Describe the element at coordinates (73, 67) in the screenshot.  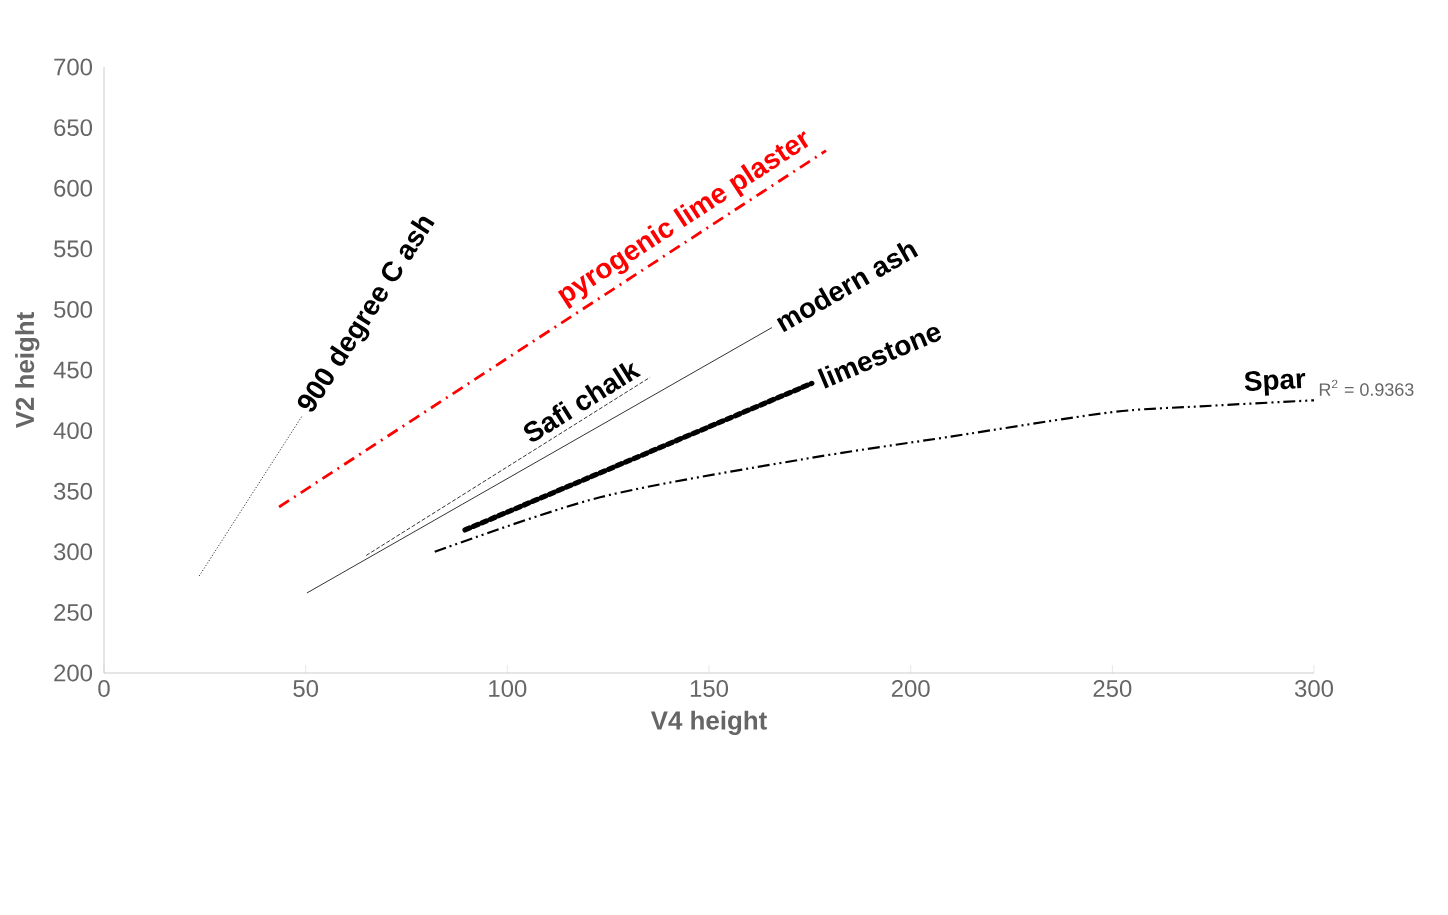
I see `y-tick-label: 700` at that location.